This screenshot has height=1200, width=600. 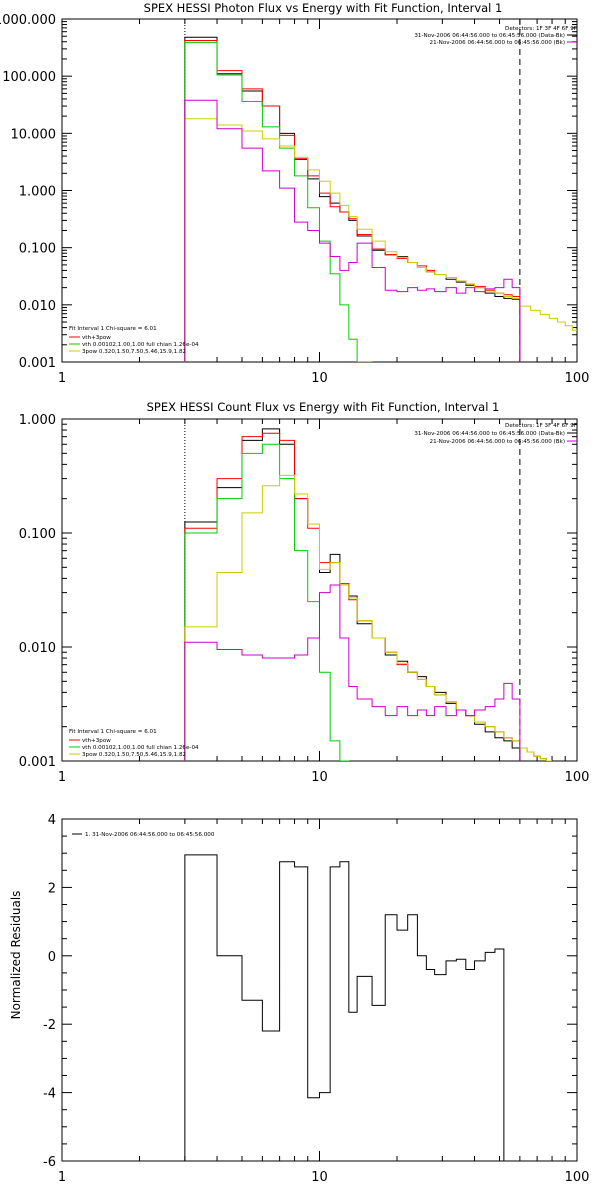 What do you see at coordinates (52, 888) in the screenshot?
I see `y-tick-label: 2` at bounding box center [52, 888].